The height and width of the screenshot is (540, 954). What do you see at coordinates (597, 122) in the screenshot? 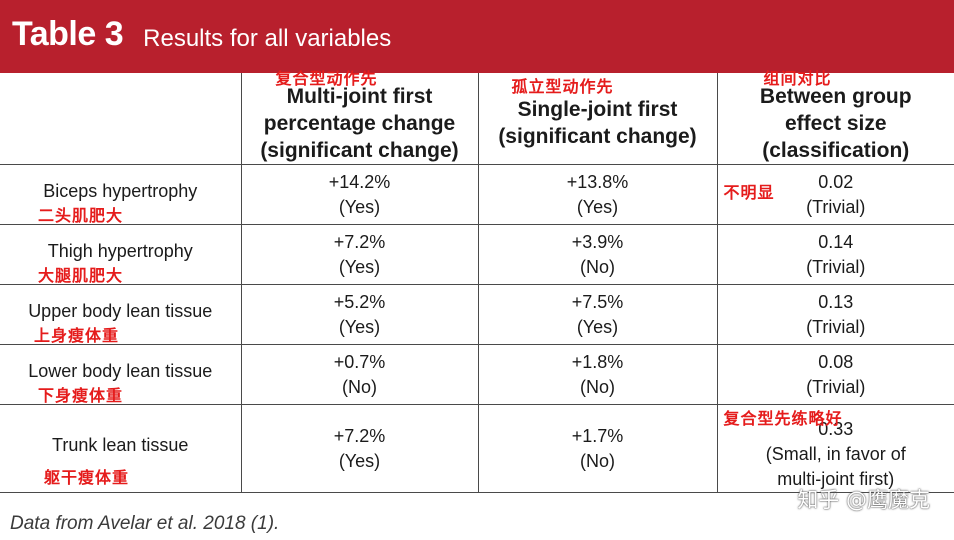
I see `header-single-label: Single-joint first (significant change)` at bounding box center [597, 122].